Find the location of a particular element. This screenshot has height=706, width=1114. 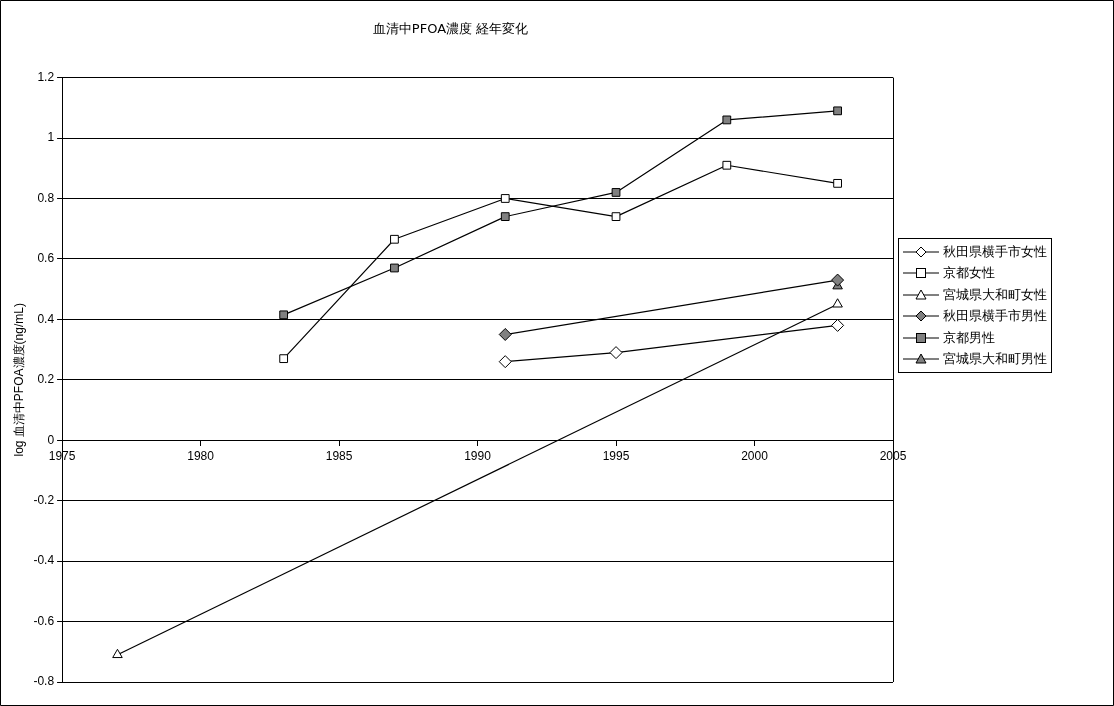

y-tick-label: 0.2 is located at coordinates (46, 379).